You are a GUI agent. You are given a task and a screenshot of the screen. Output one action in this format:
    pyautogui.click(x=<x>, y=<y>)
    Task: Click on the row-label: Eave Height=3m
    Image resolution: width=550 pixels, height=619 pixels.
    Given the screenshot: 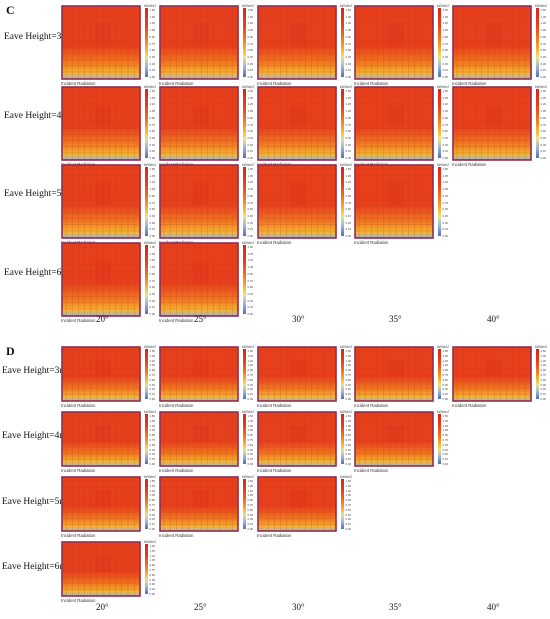 What is the action you would take?
    pyautogui.click(x=36, y=37)
    